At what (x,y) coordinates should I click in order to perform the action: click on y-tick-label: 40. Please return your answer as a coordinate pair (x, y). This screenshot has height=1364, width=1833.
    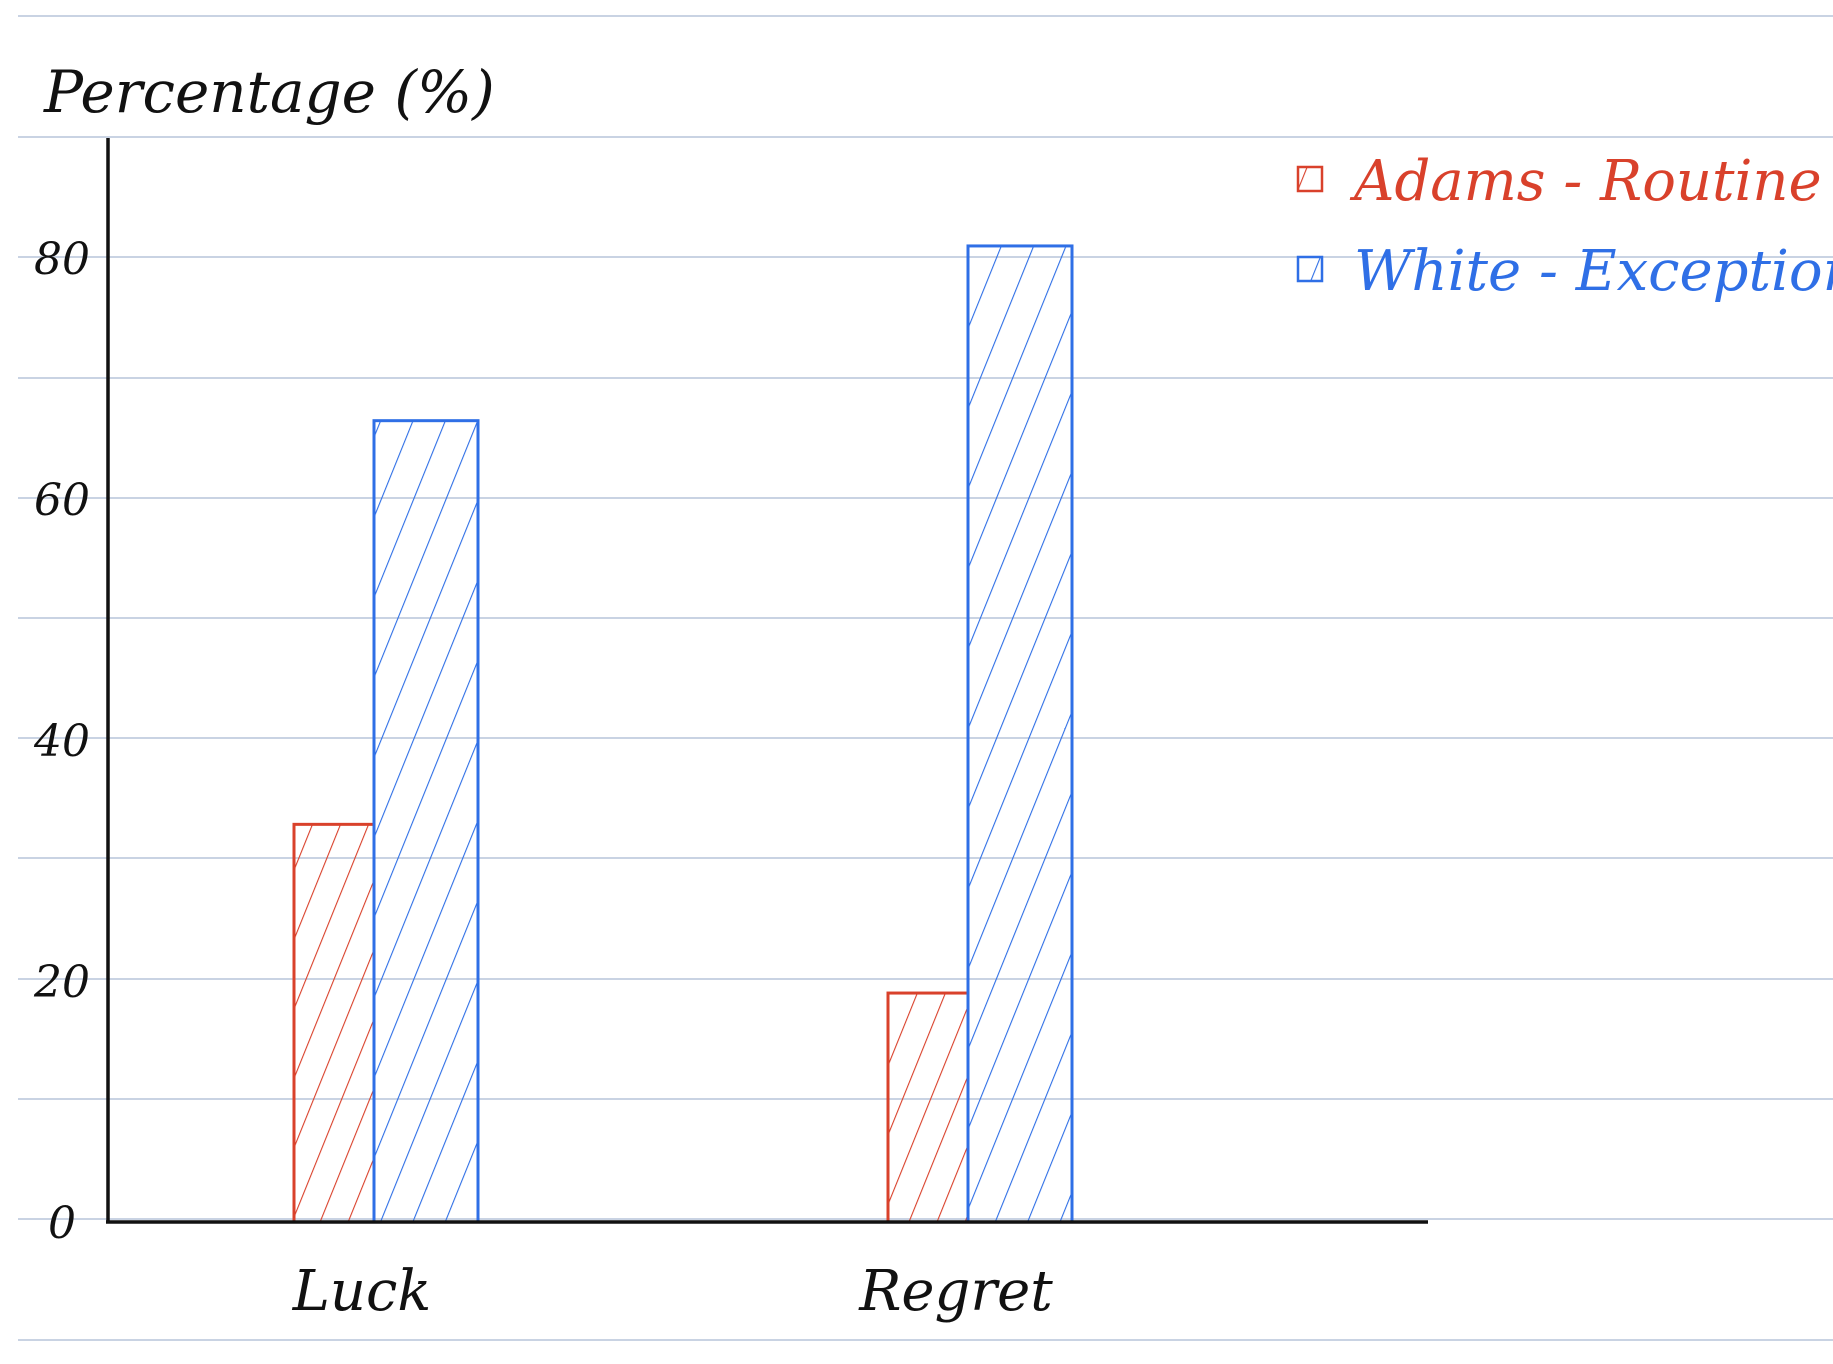
    Looking at the image, I should click on (61, 741).